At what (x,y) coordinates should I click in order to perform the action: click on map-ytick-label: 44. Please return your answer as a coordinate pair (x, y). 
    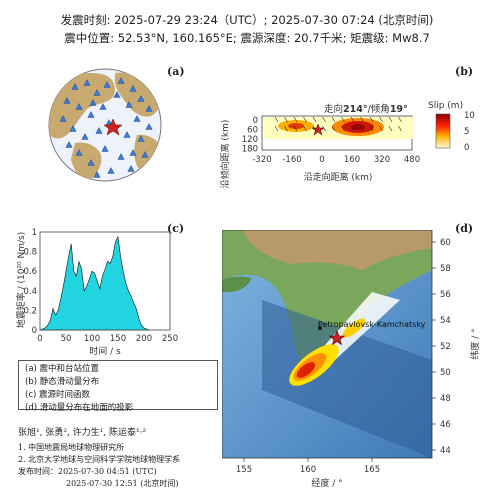
    Looking at the image, I should click on (445, 451).